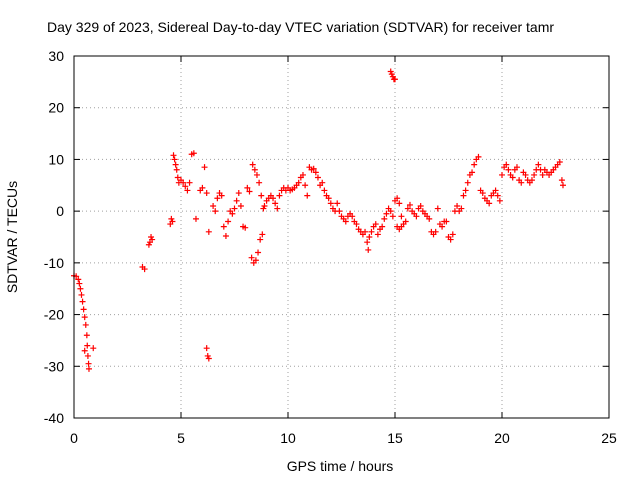 This screenshot has height=480, width=640. Describe the element at coordinates (502, 438) in the screenshot. I see `x-tick-label: 20` at that location.